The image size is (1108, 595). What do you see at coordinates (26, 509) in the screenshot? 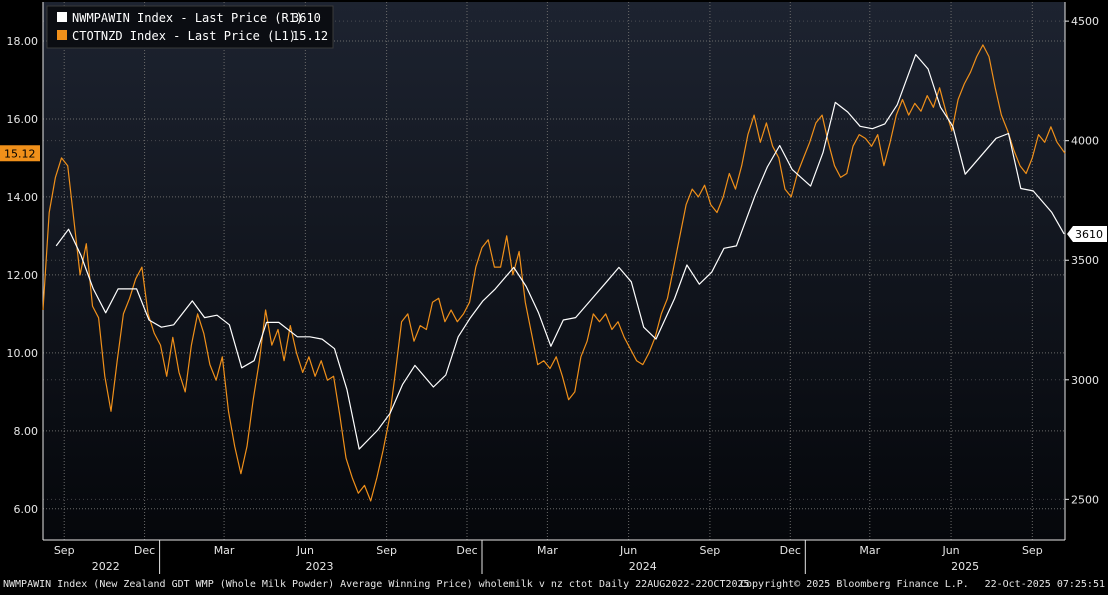
I see `left-tick-label: 6.00` at bounding box center [26, 509].